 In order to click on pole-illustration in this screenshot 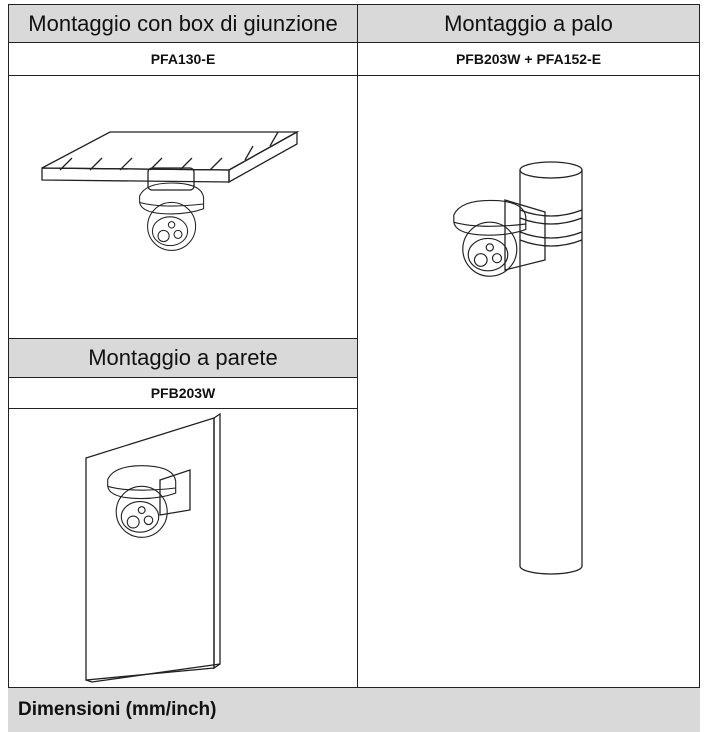, I will do `click(518, 368)`.